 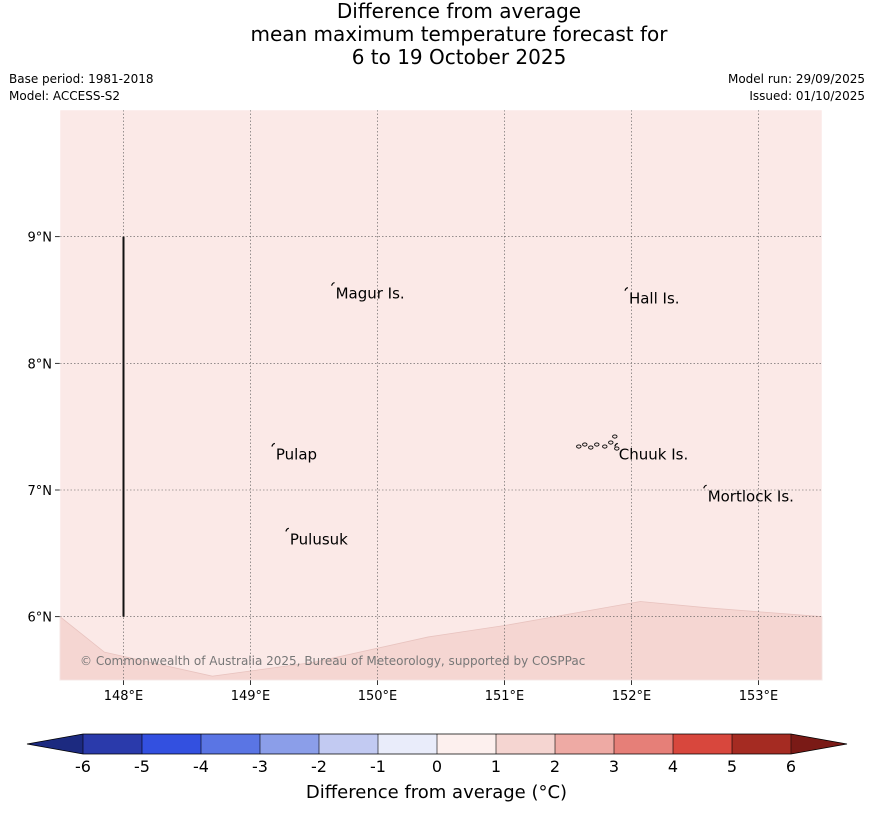 I want to click on colorbar-tick-label: -2, so click(x=319, y=766).